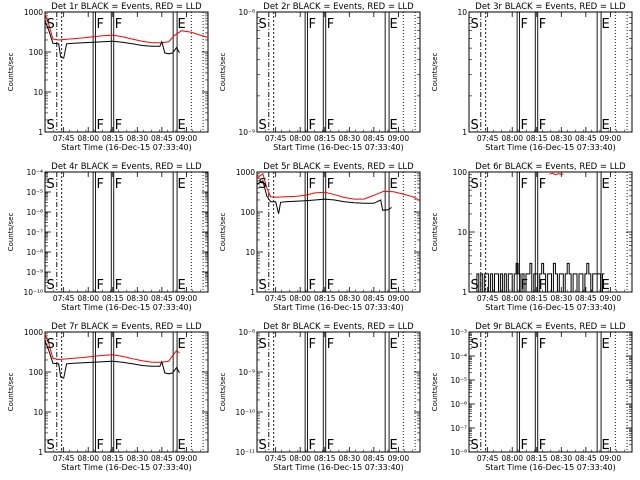 This screenshot has height=480, width=640. I want to click on y-tick-label: 1000, so click(245, 172).